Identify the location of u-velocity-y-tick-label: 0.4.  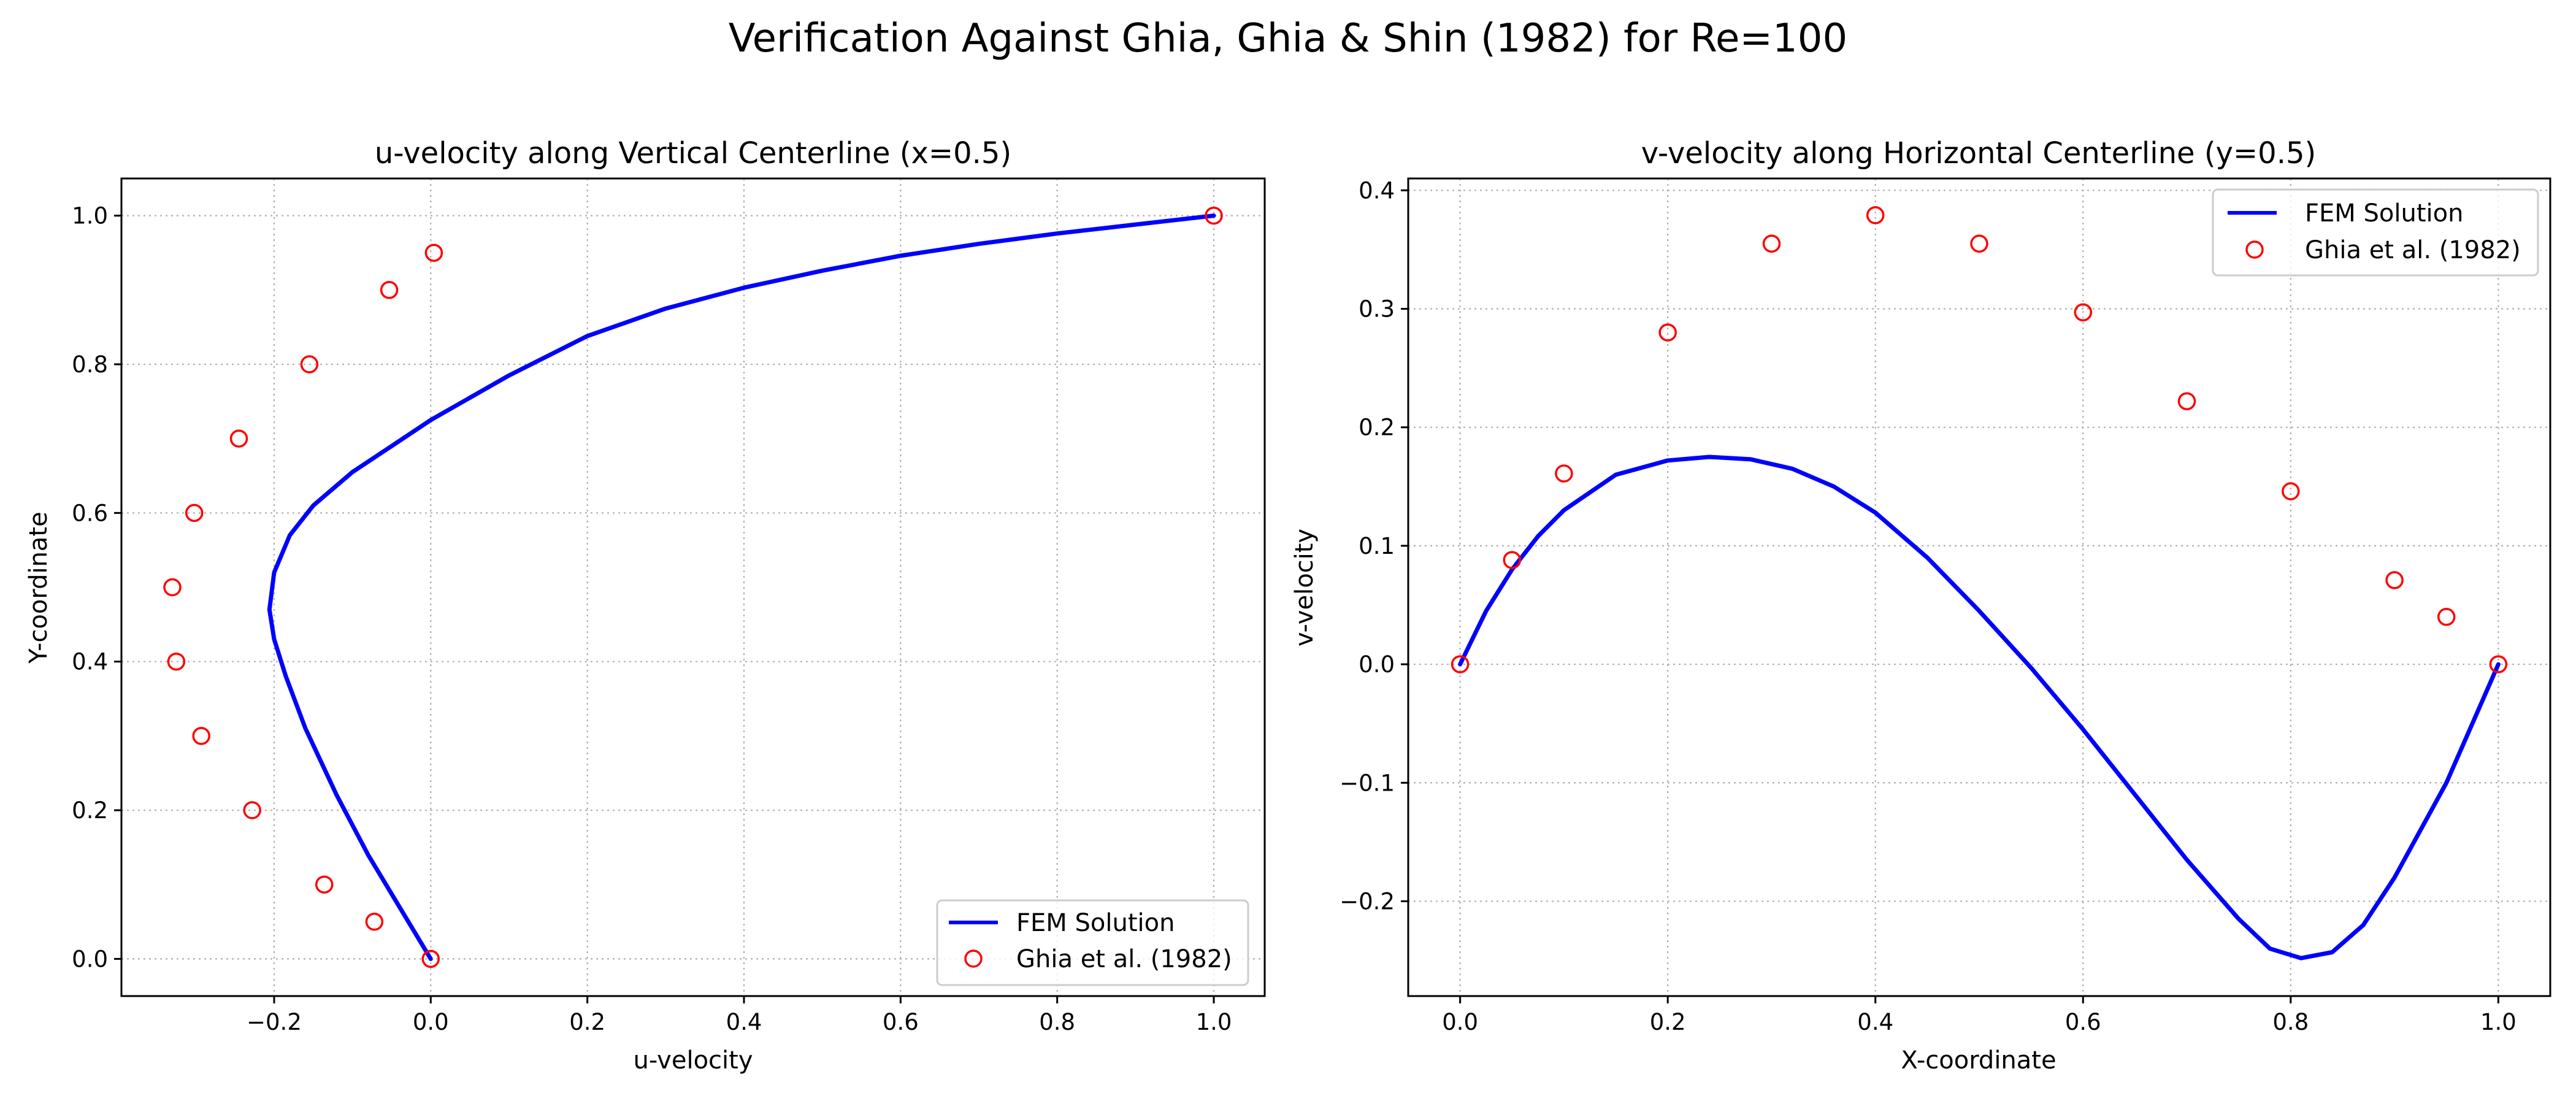
(90, 662).